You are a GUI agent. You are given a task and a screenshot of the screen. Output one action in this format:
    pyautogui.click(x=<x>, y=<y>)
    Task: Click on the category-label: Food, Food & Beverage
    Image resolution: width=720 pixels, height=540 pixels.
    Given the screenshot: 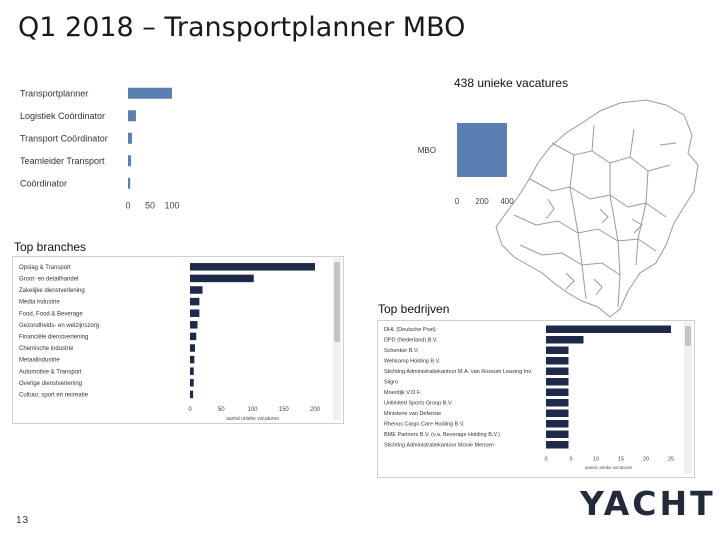 What is the action you would take?
    pyautogui.click(x=51, y=314)
    